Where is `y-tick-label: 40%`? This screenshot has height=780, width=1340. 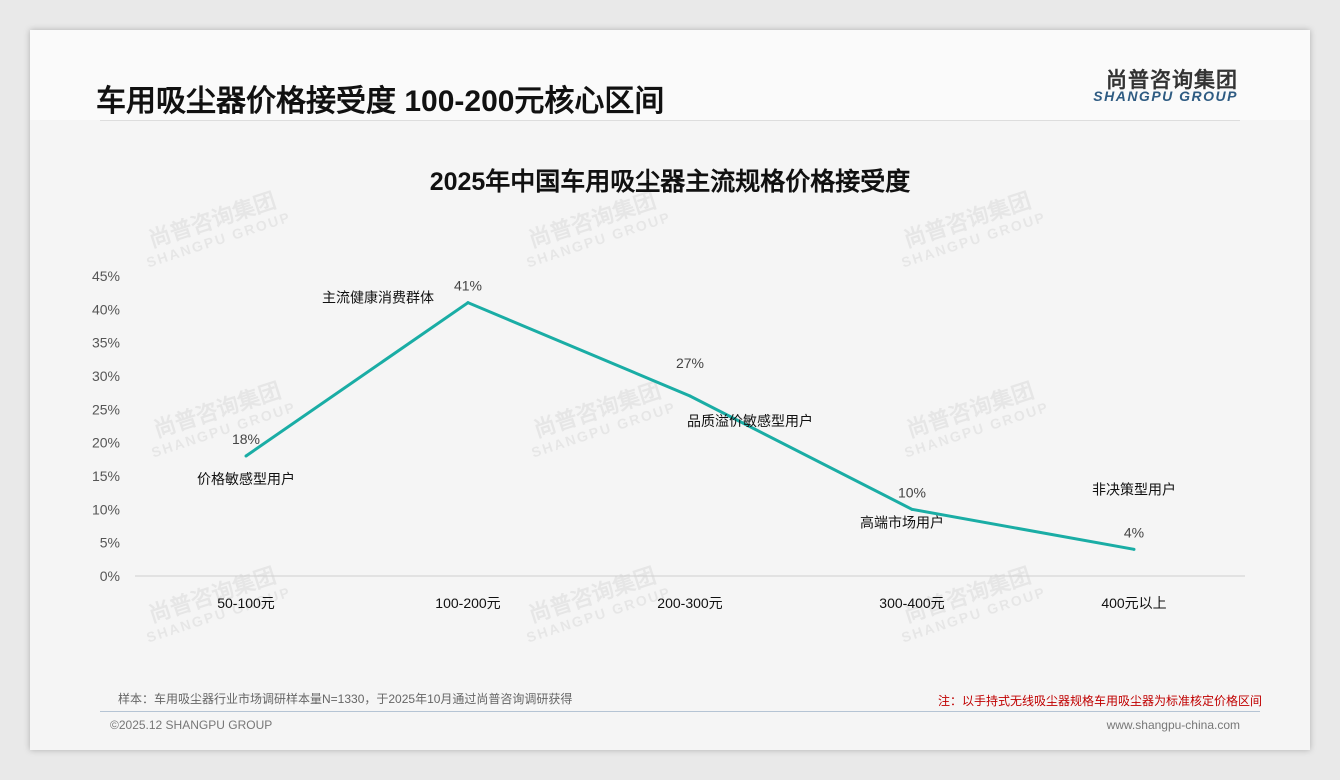 y-tick-label: 40% is located at coordinates (106, 309).